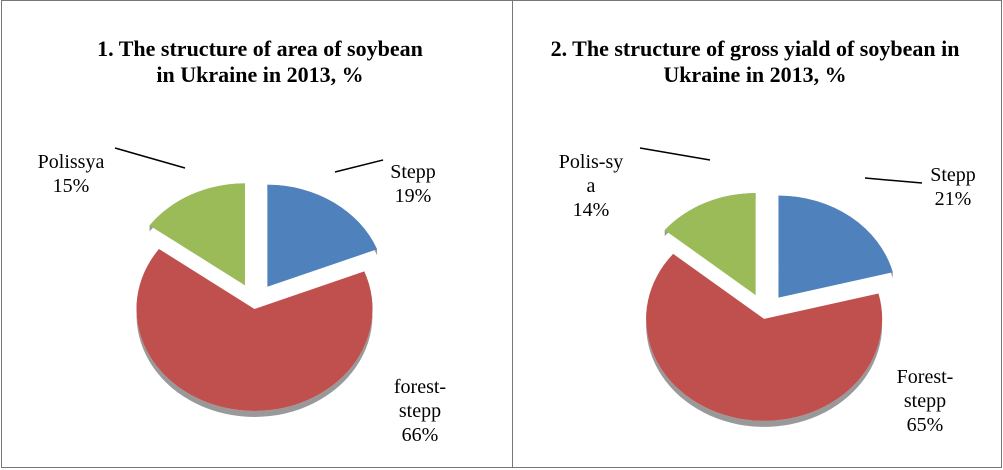  What do you see at coordinates (953, 199) in the screenshot?
I see `slice-value-label: 21%` at bounding box center [953, 199].